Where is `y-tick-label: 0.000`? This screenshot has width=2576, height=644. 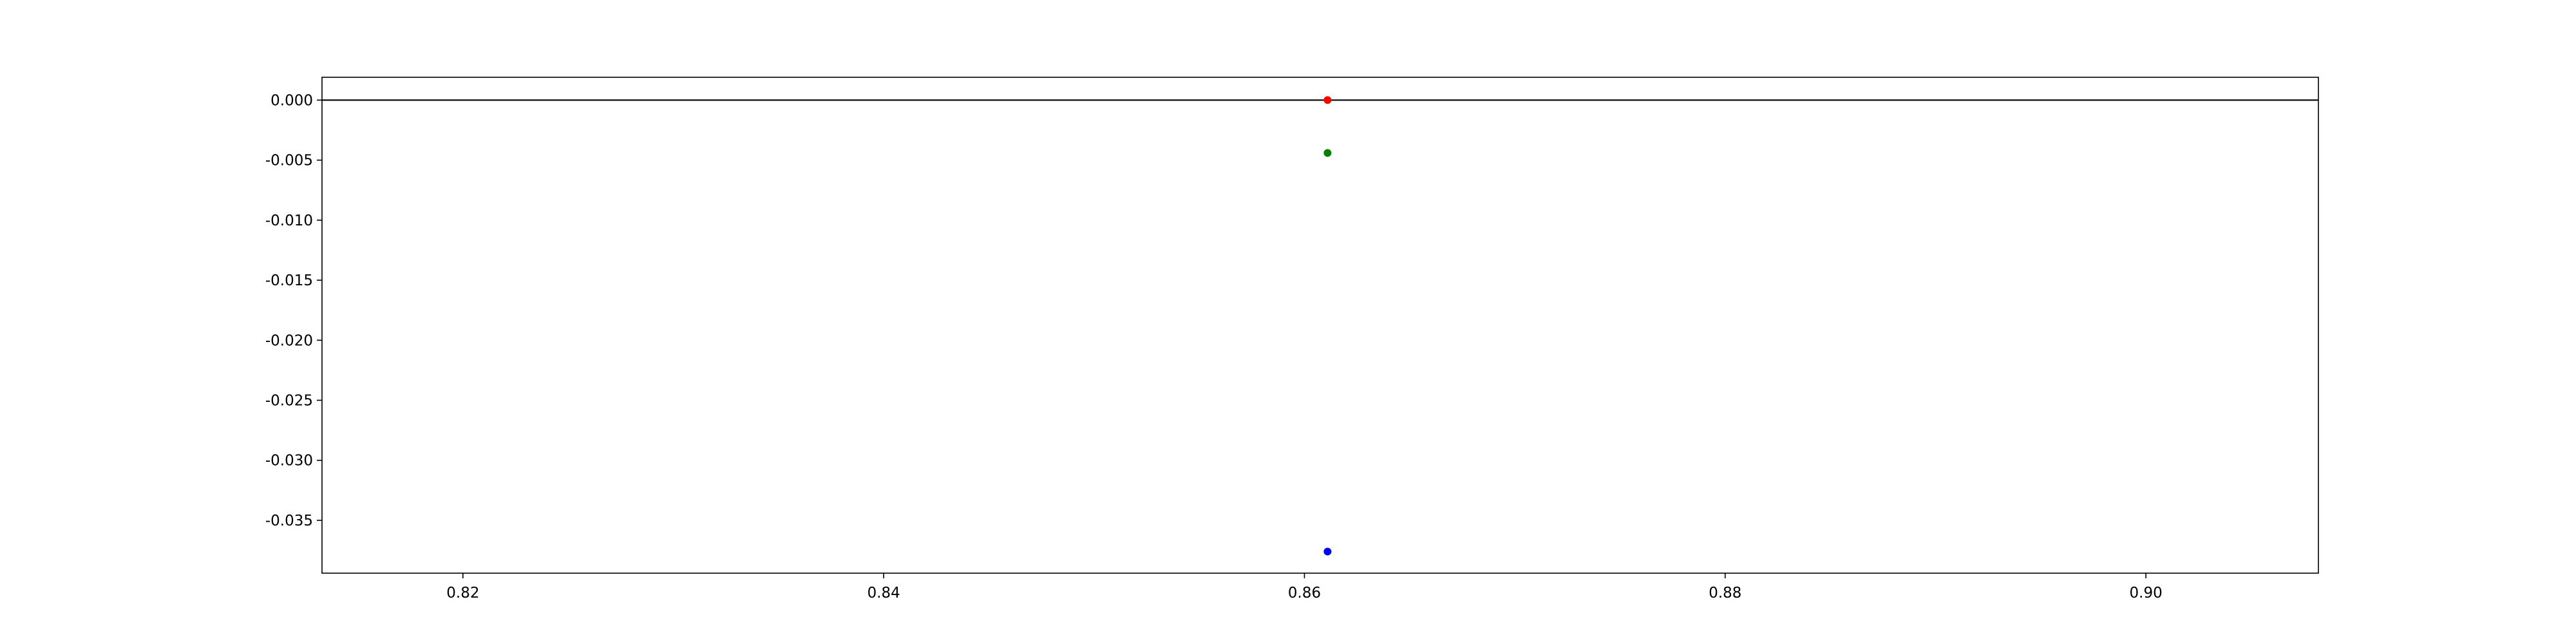
y-tick-label: 0.000 is located at coordinates (291, 100).